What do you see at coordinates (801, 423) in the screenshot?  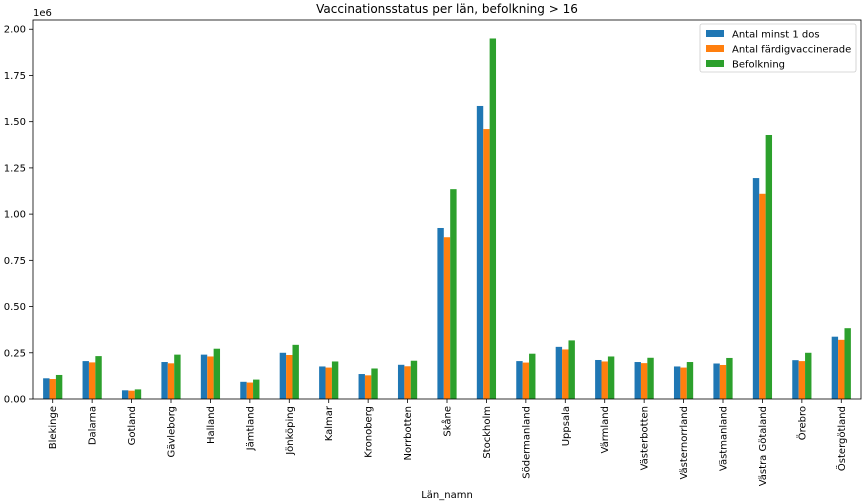 I see `x-tick-label: Örebro` at bounding box center [801, 423].